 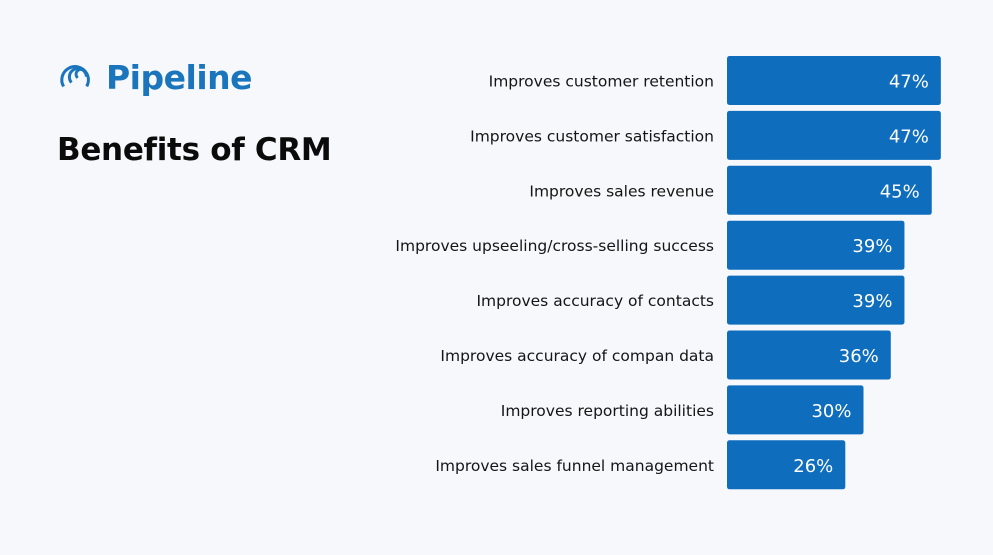 I want to click on category-label: Improves sales funnel management, so click(x=574, y=466).